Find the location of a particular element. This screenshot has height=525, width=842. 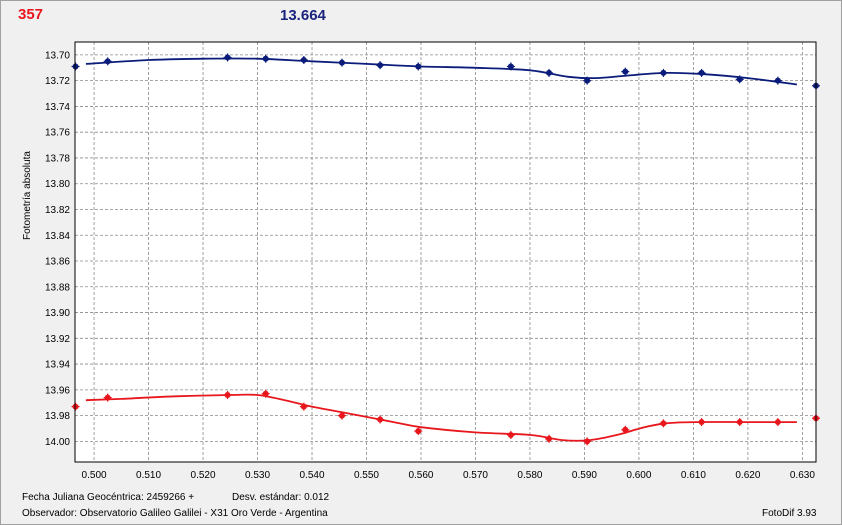

x-tick-label: 0.530 is located at coordinates (257, 475).